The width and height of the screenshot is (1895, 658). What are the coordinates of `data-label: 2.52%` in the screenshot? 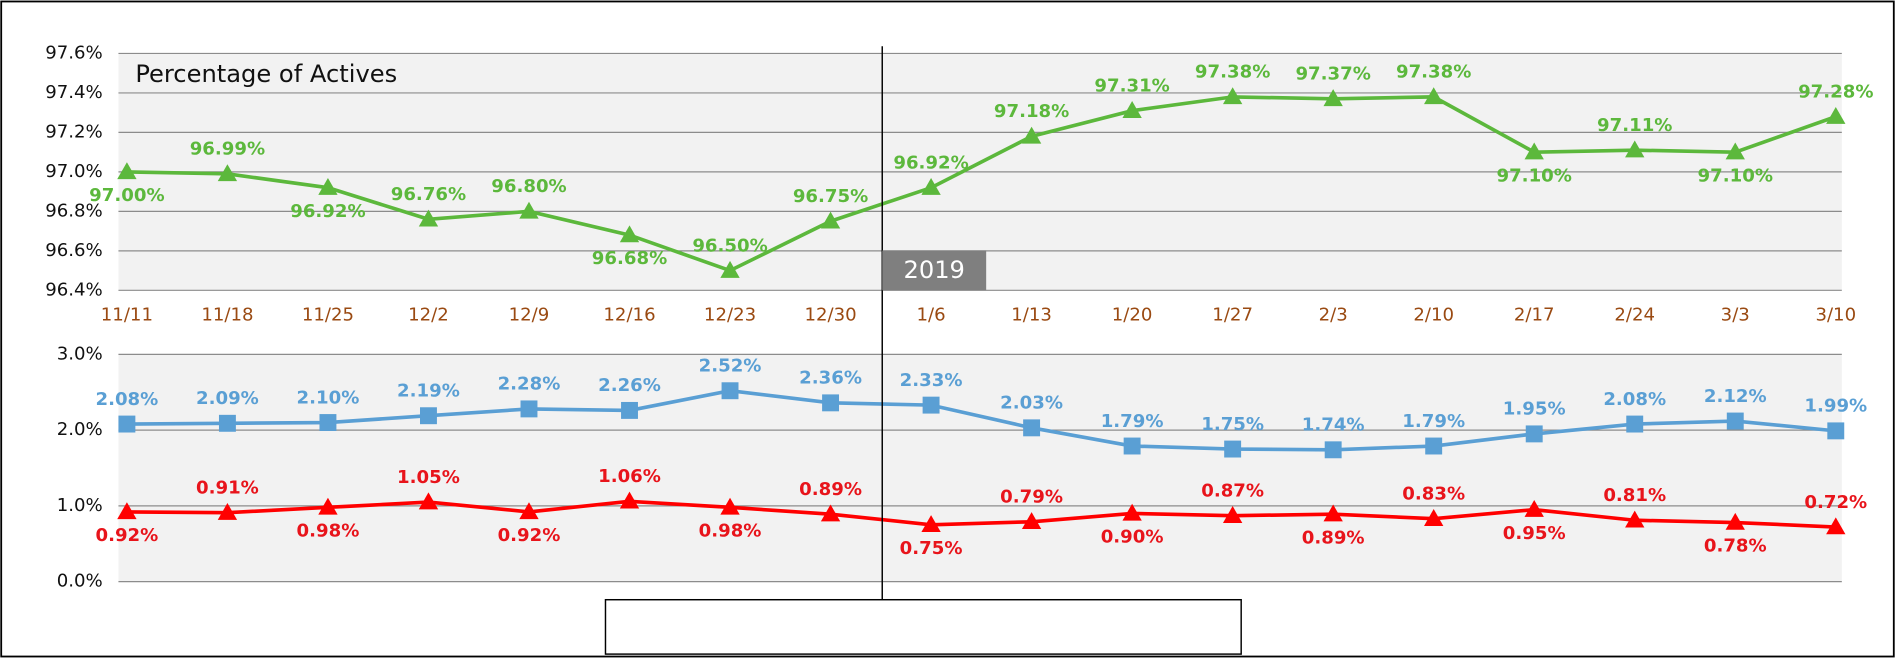 It's located at (730, 366).